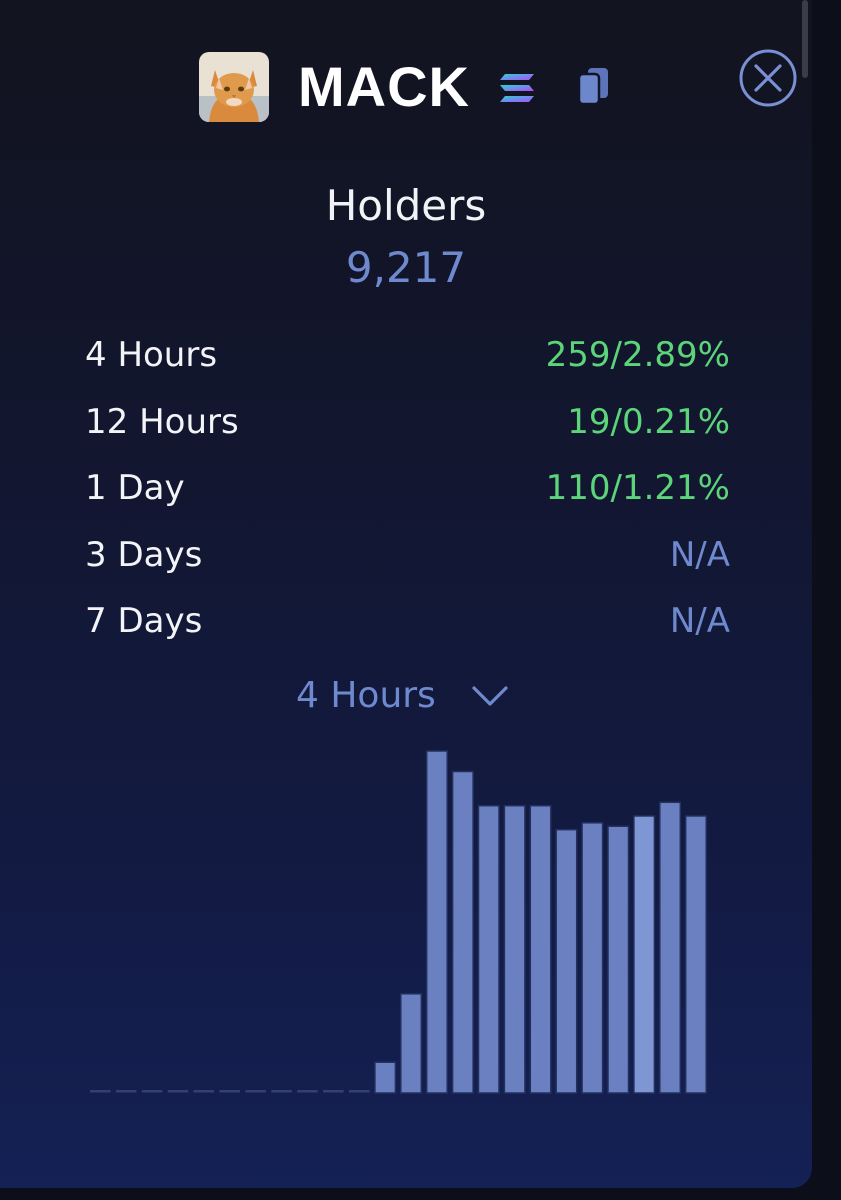 The image size is (841, 1200). Describe the element at coordinates (517, 88) in the screenshot. I see `solana-icon` at that location.